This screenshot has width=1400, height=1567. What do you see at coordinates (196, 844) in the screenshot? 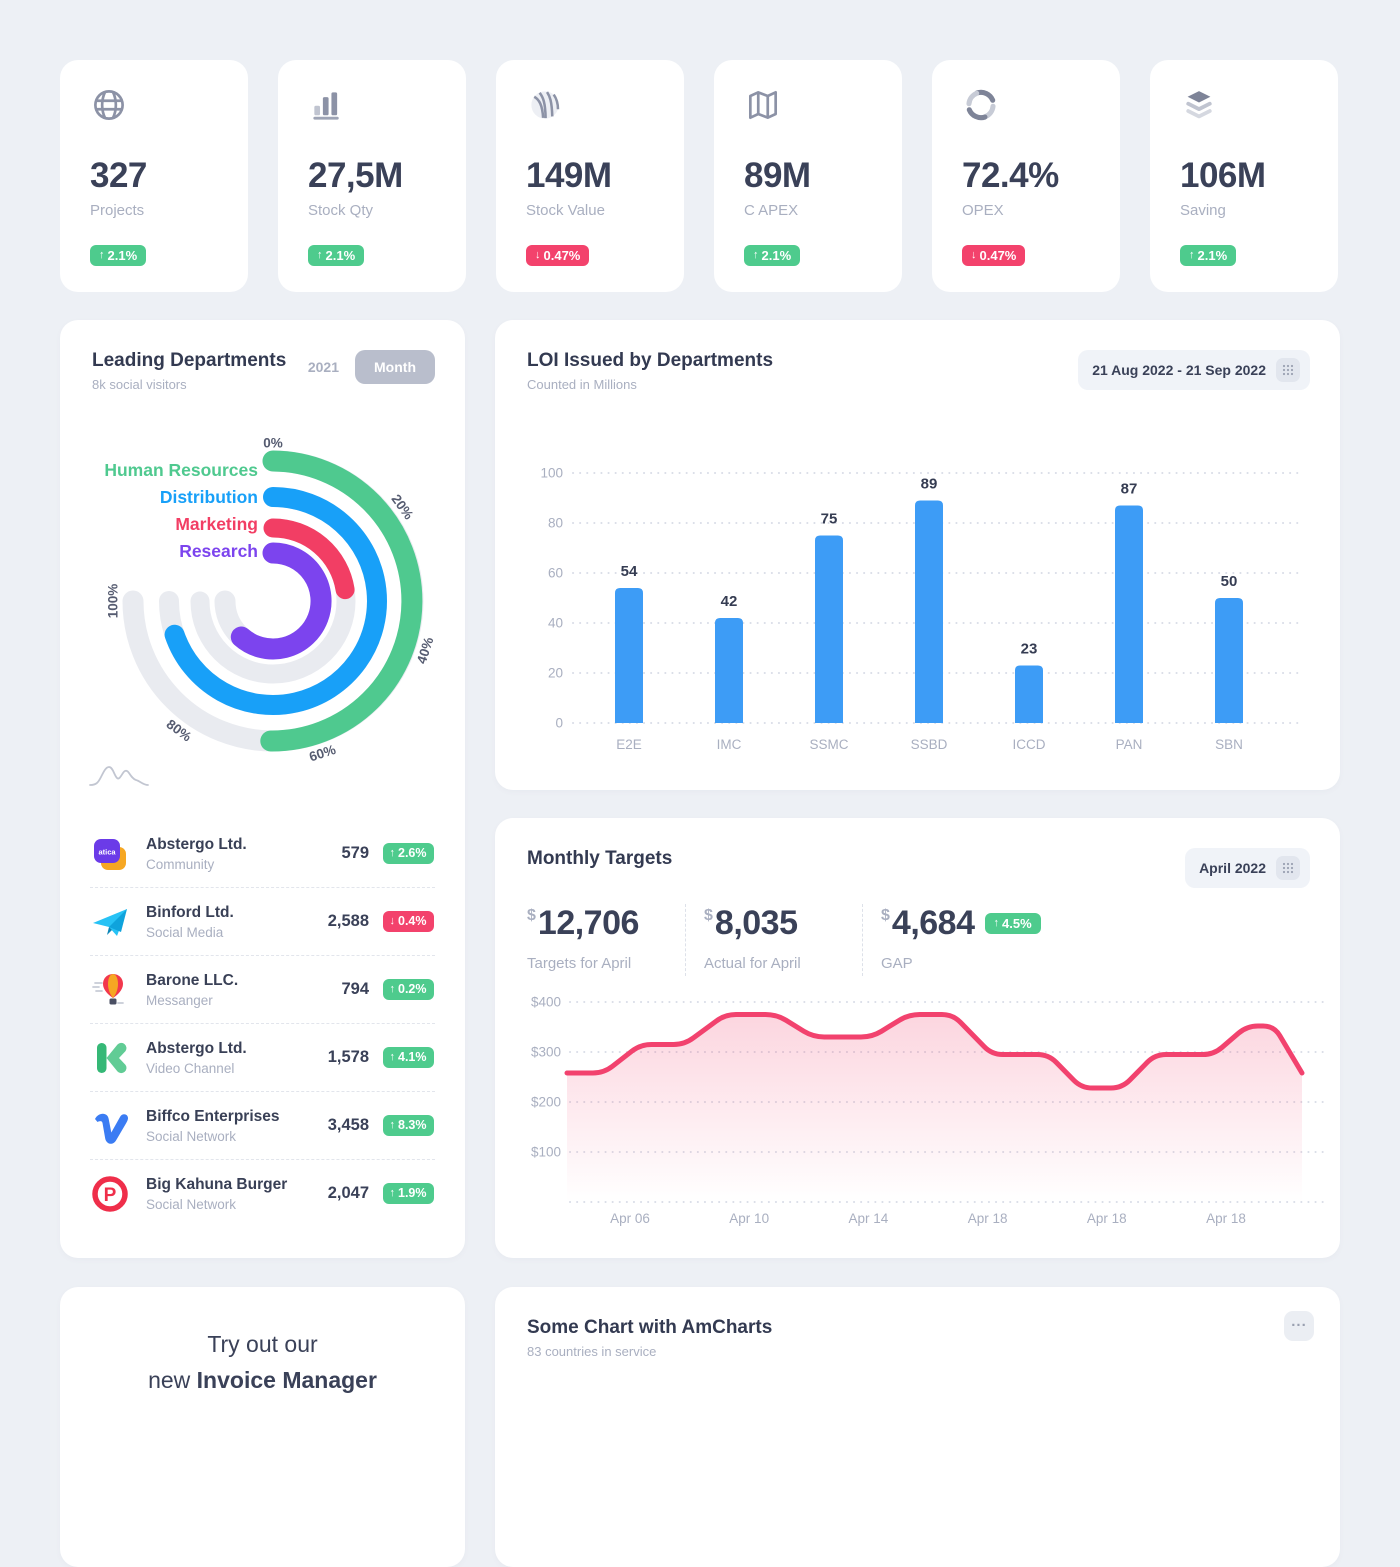
I see `company-name: Abstergo Ltd.` at bounding box center [196, 844].